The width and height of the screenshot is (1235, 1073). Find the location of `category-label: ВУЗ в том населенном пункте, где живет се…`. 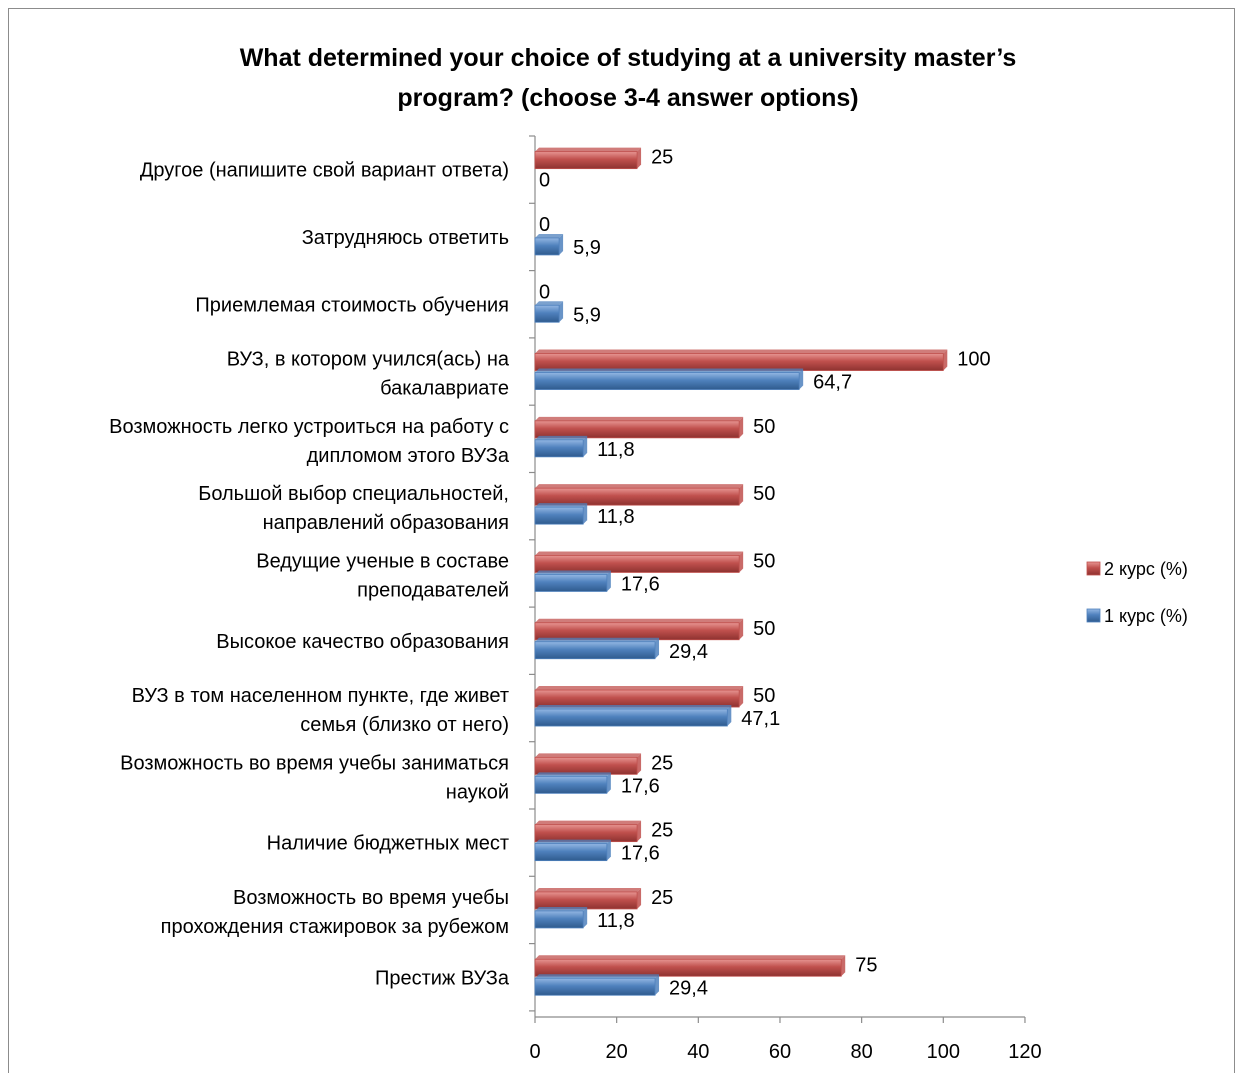

category-label: ВУЗ в том населенном пункте, где живет се… is located at coordinates (320, 710).